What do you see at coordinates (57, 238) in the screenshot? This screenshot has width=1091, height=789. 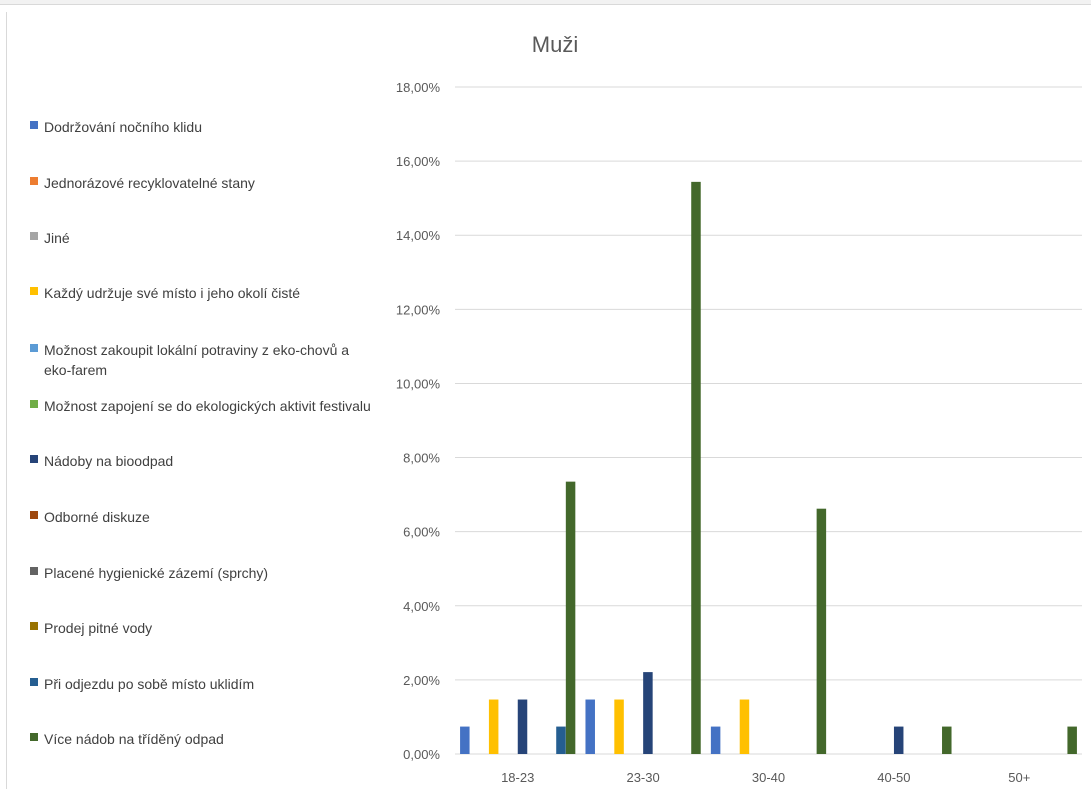 I see `legend-label: Jiné` at bounding box center [57, 238].